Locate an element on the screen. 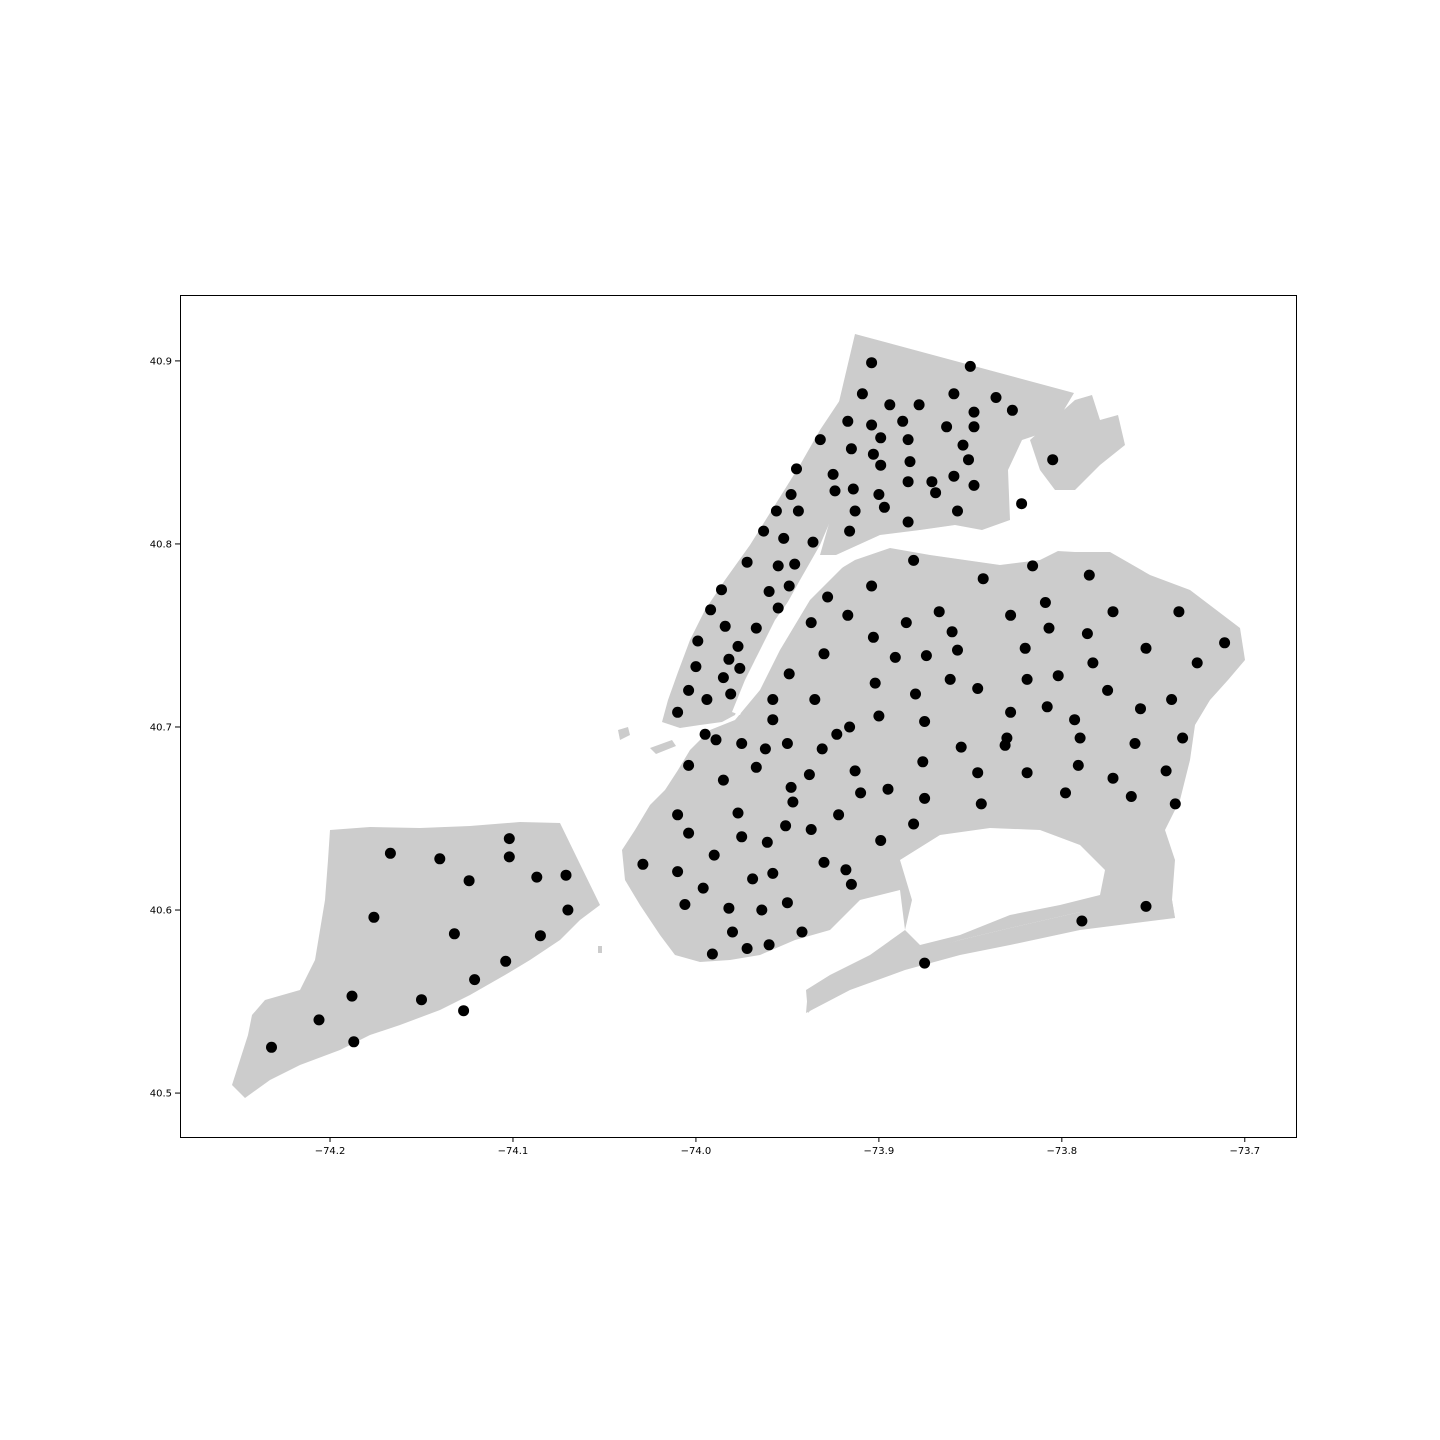  east-river is located at coordinates (896, 622).